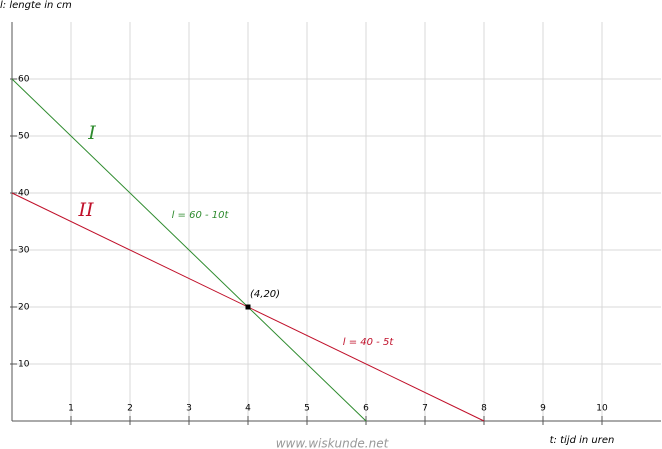 This screenshot has width=662, height=449. Describe the element at coordinates (71, 409) in the screenshot. I see `x-tick-label: 1` at that location.